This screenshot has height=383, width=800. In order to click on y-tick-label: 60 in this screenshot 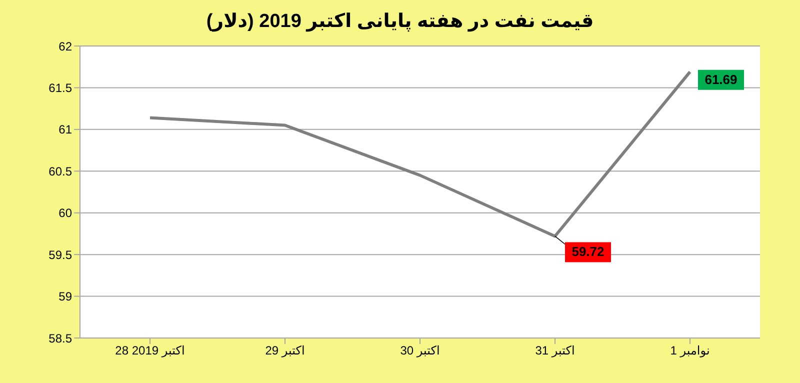, I will do `click(65, 213)`.